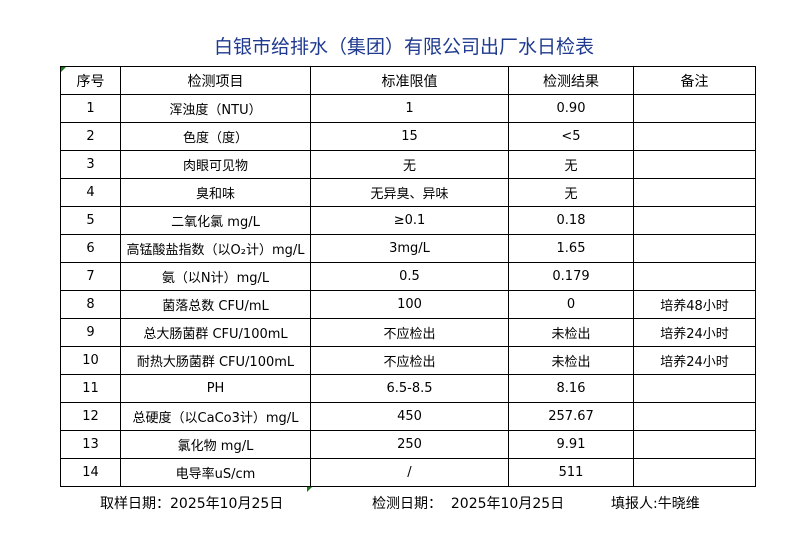 Image resolution: width=808 pixels, height=550 pixels. What do you see at coordinates (90, 80) in the screenshot?
I see `header-cell: 序号` at bounding box center [90, 80].